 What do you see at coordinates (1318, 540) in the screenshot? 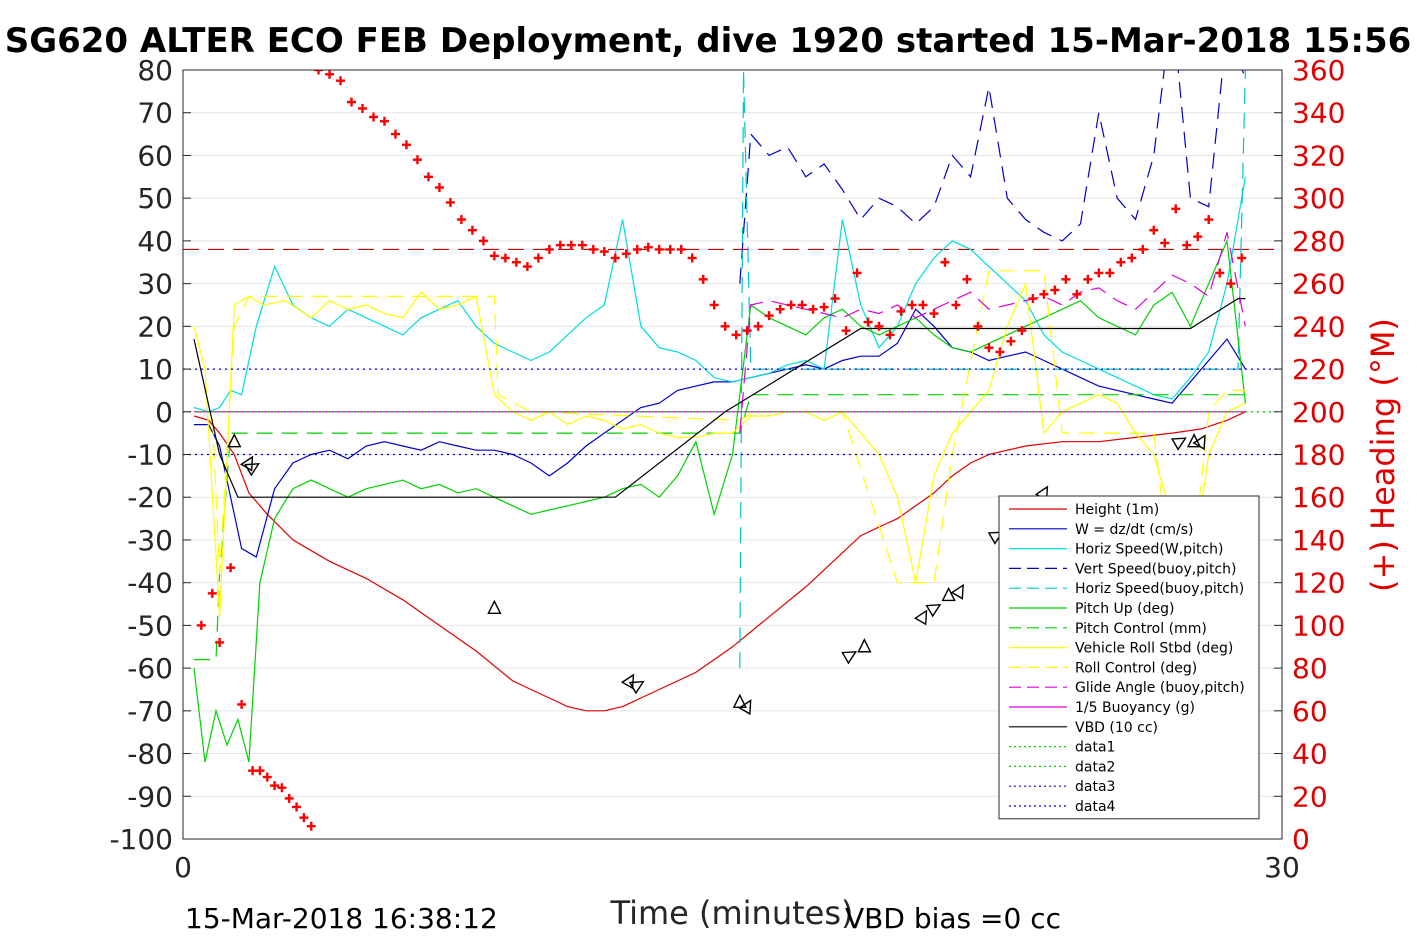
I see `y-tick-label-right: 140` at bounding box center [1318, 540].